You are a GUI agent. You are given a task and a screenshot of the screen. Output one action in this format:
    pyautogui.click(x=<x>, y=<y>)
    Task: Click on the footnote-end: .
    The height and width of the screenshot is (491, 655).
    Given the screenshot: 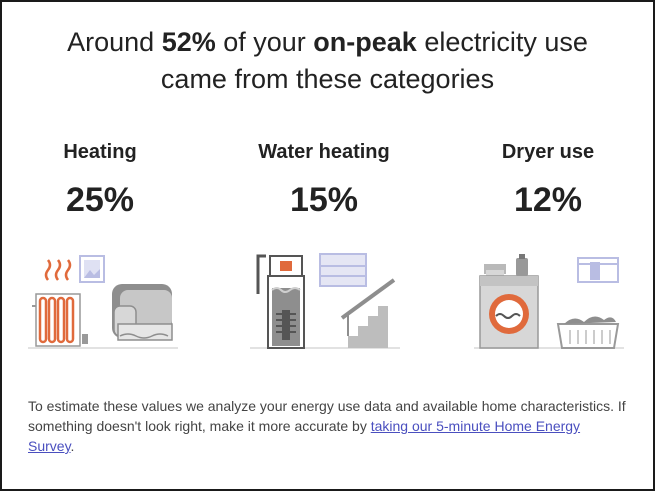 What is the action you would take?
    pyautogui.click(x=72, y=446)
    